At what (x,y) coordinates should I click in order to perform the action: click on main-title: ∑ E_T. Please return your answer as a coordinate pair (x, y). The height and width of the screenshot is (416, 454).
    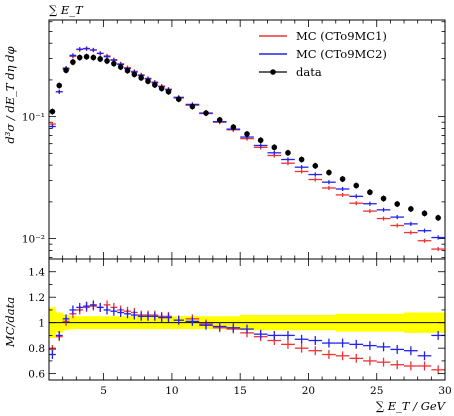
    Looking at the image, I should click on (66, 10).